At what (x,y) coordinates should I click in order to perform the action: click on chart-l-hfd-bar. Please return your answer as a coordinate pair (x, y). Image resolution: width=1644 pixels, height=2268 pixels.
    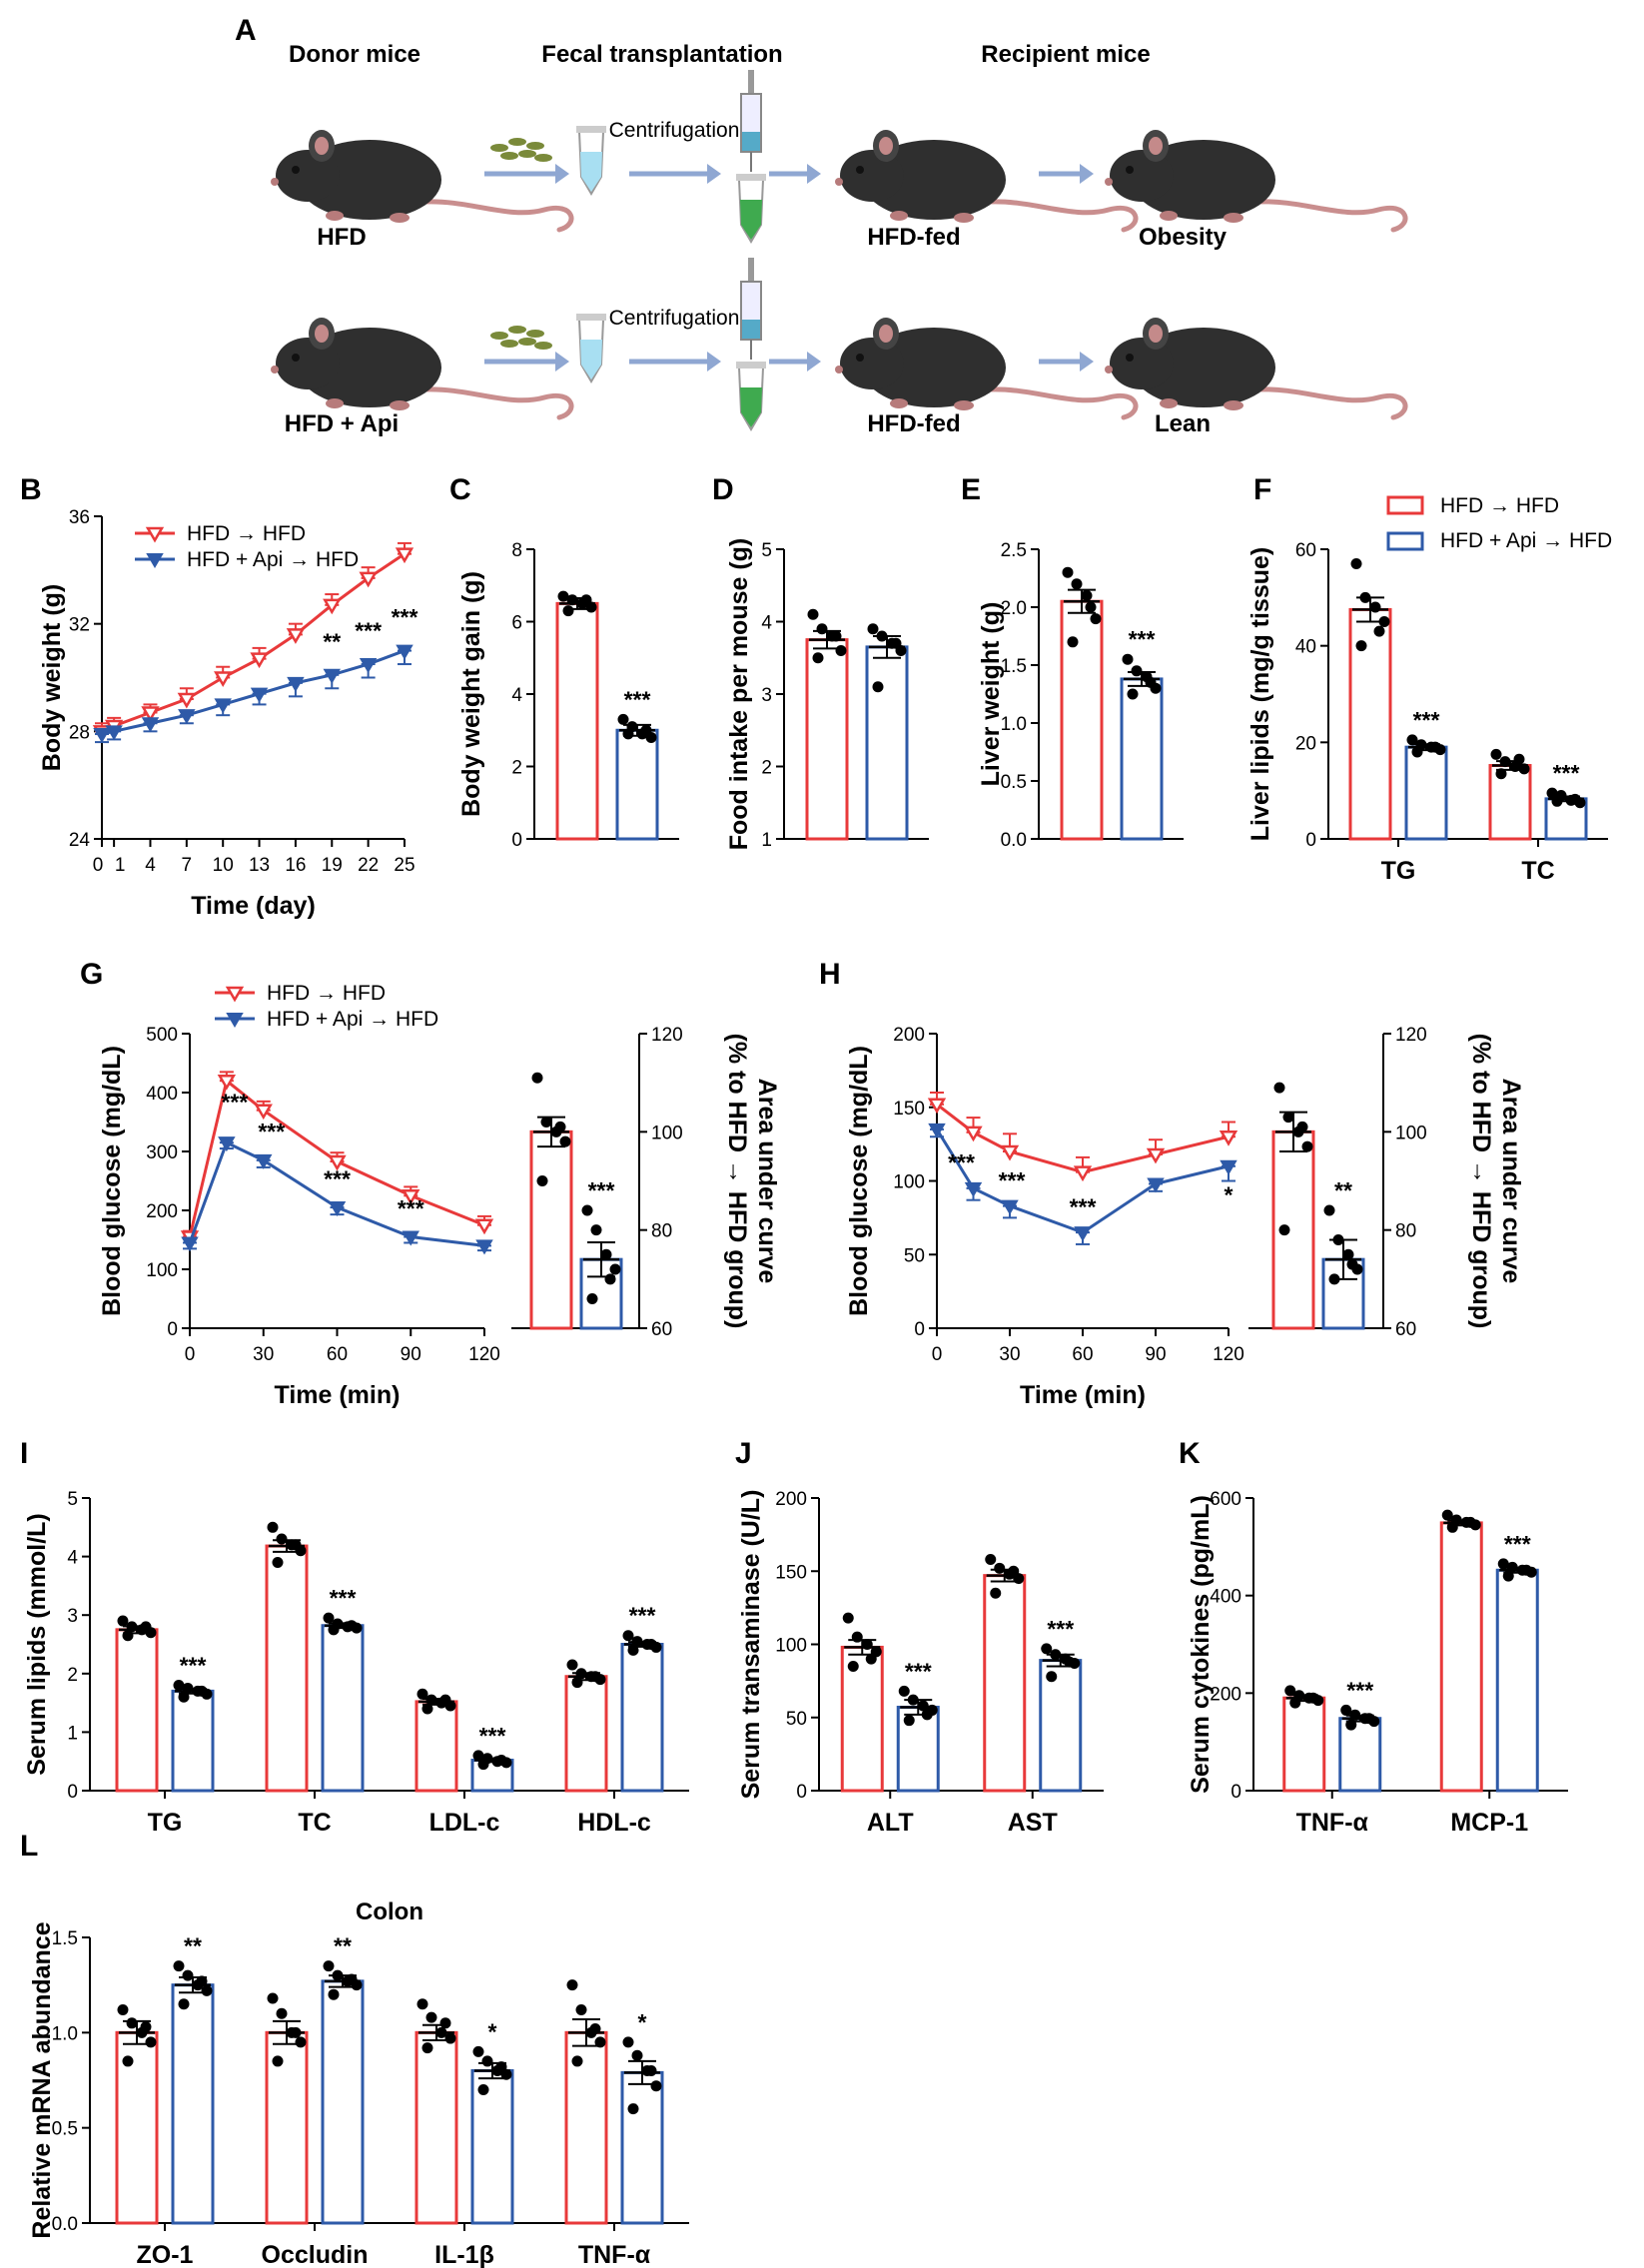
    Looking at the image, I should click on (436, 2127).